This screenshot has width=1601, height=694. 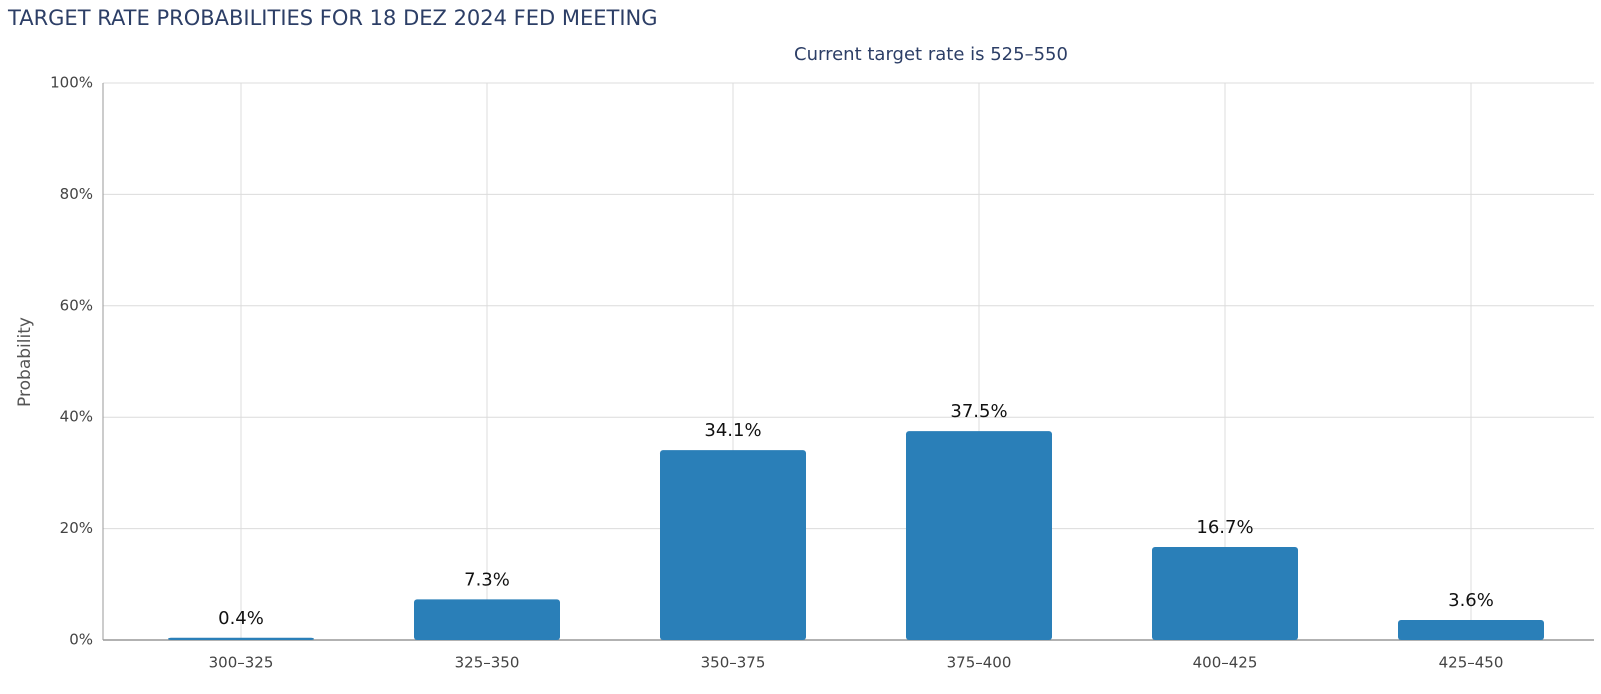 What do you see at coordinates (733, 663) in the screenshot?
I see `x-tick-label: 350–375` at bounding box center [733, 663].